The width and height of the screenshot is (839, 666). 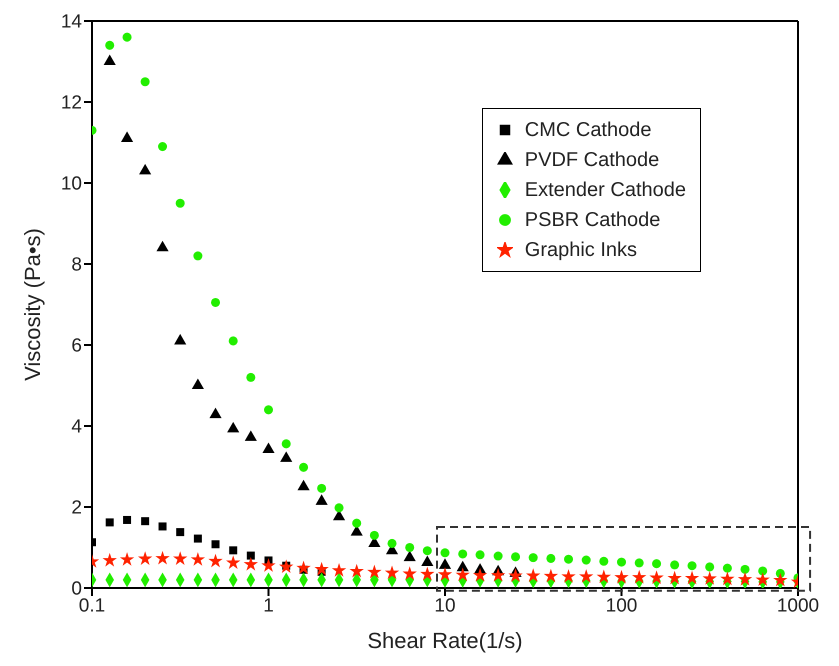 What do you see at coordinates (445, 640) in the screenshot?
I see `x-axis-title: Shear Rate(1/s)` at bounding box center [445, 640].